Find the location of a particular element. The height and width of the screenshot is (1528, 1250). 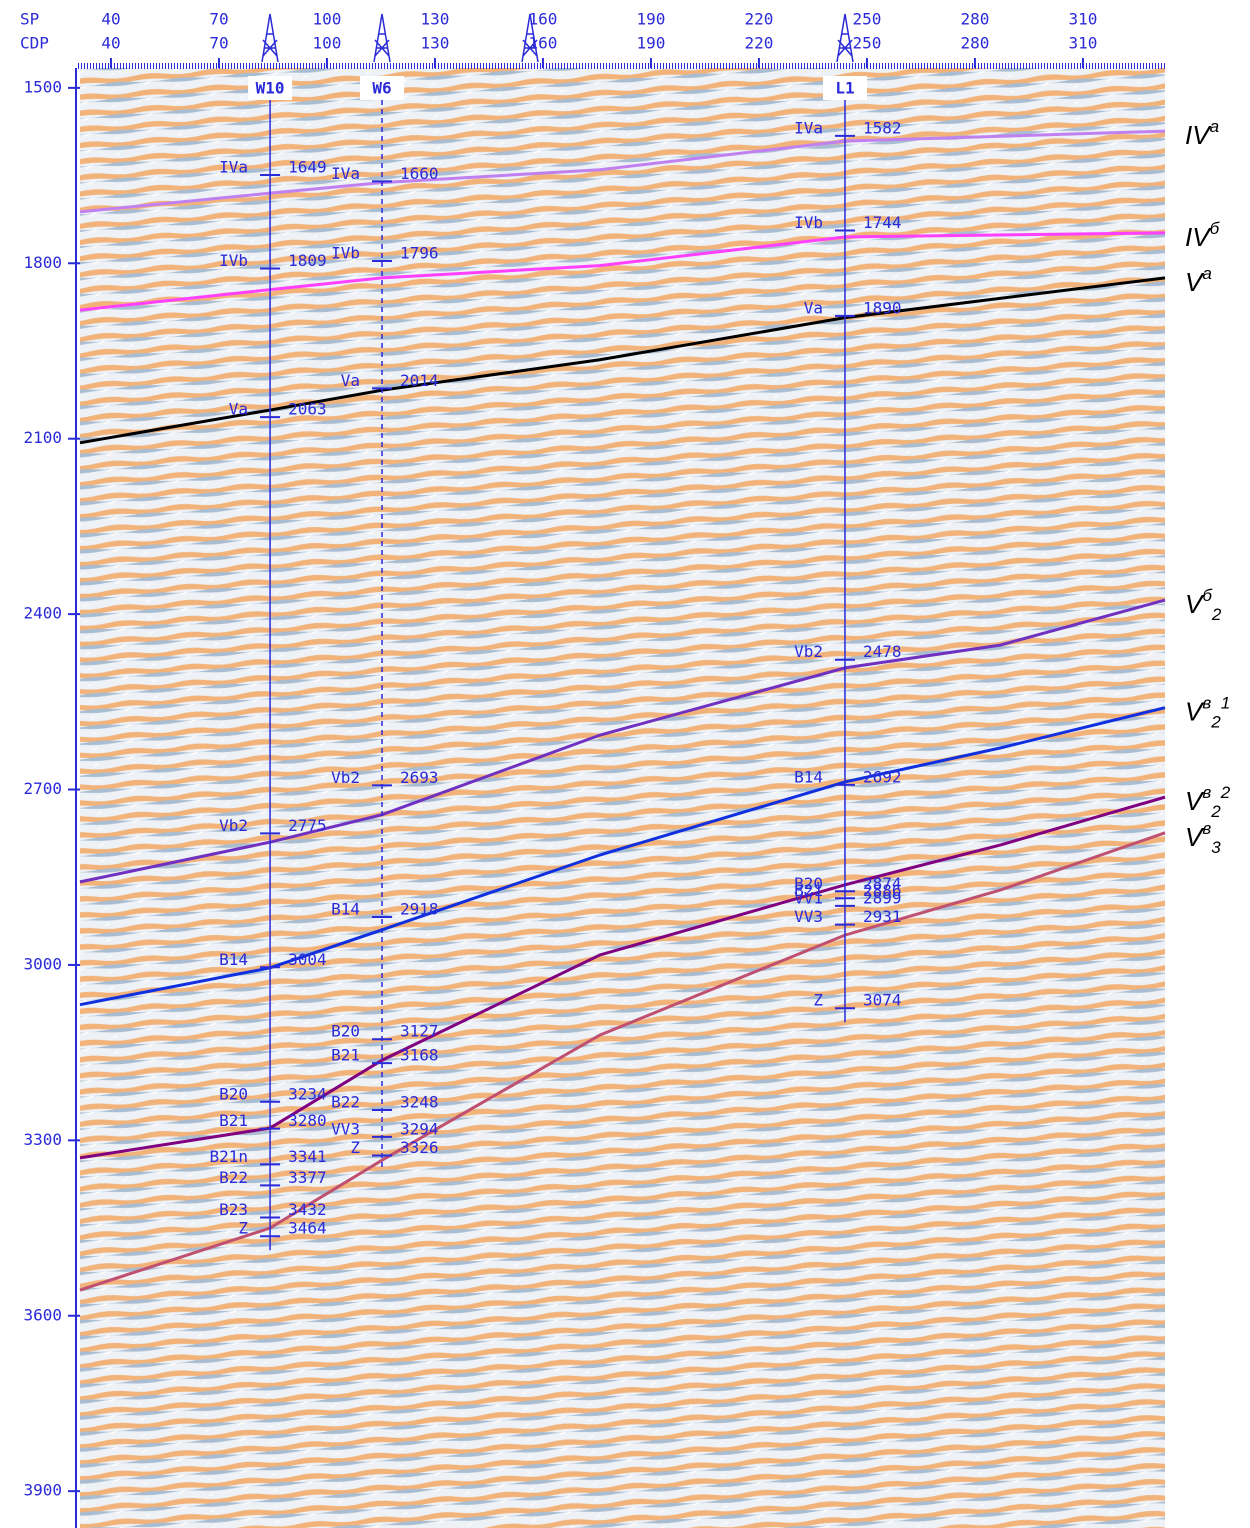

horizon-label: Va is located at coordinates (1198, 280).